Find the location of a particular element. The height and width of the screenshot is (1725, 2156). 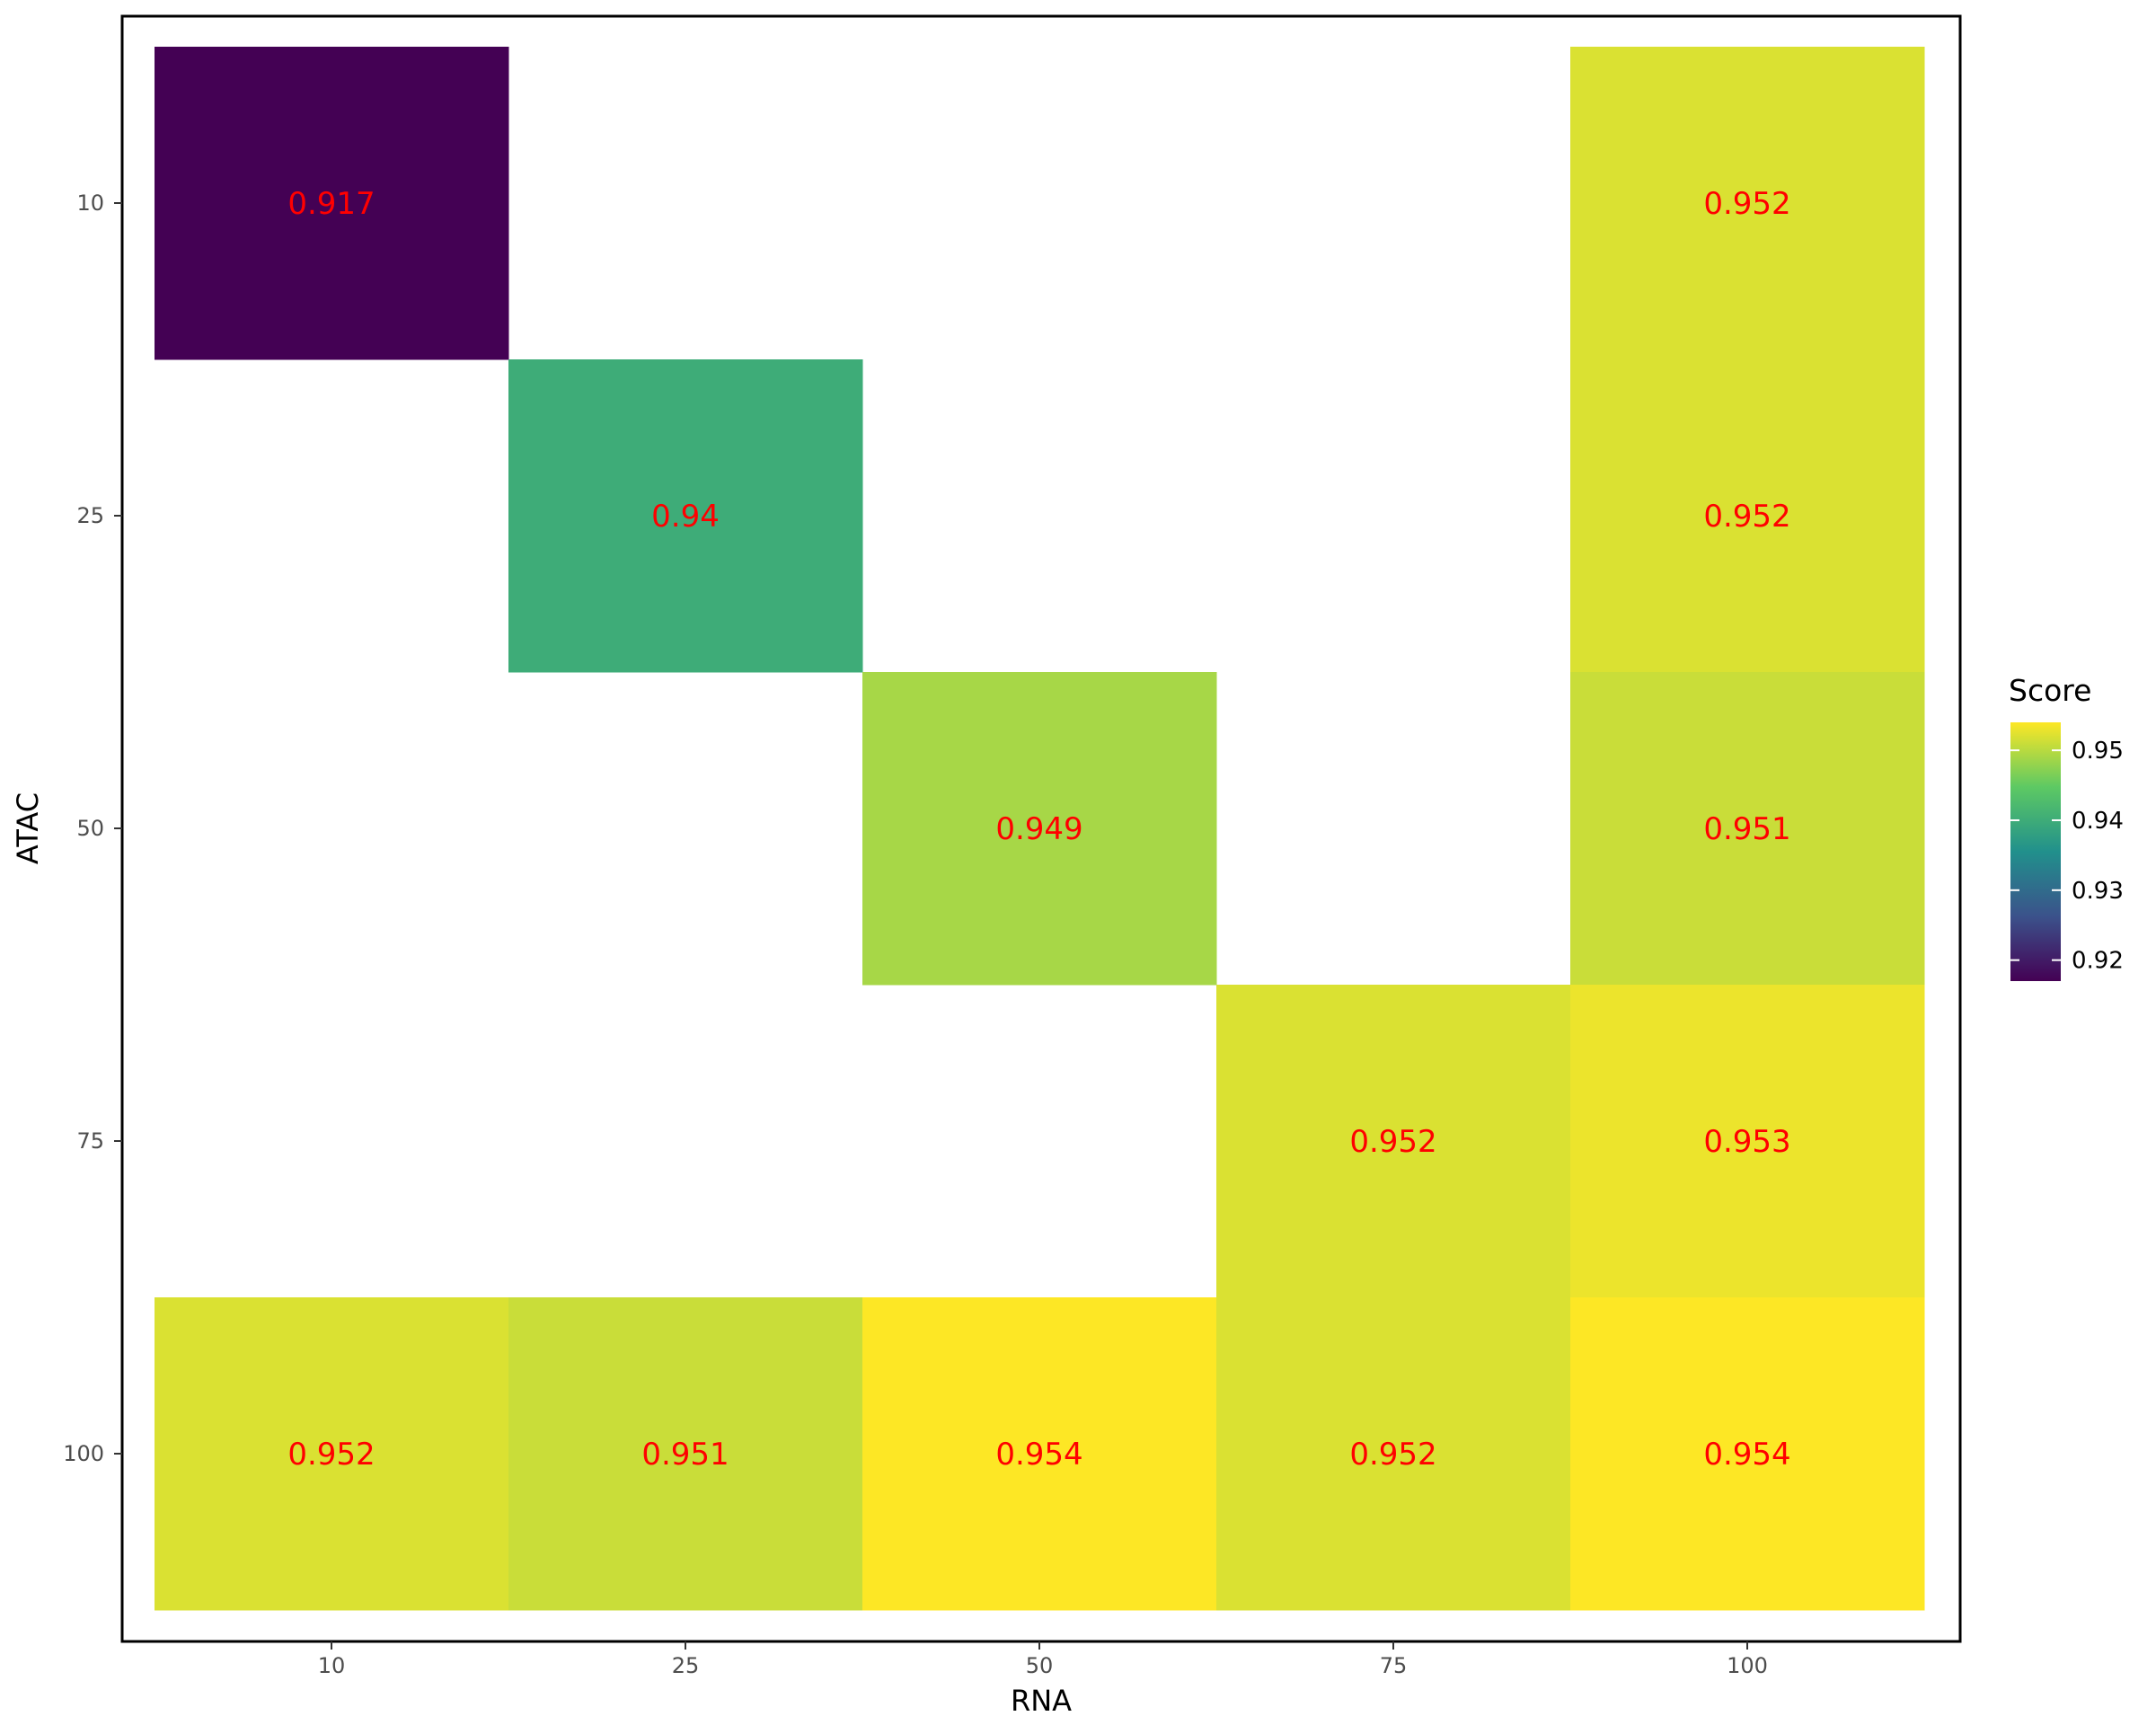

y-tick-label: 10 is located at coordinates (90, 203).